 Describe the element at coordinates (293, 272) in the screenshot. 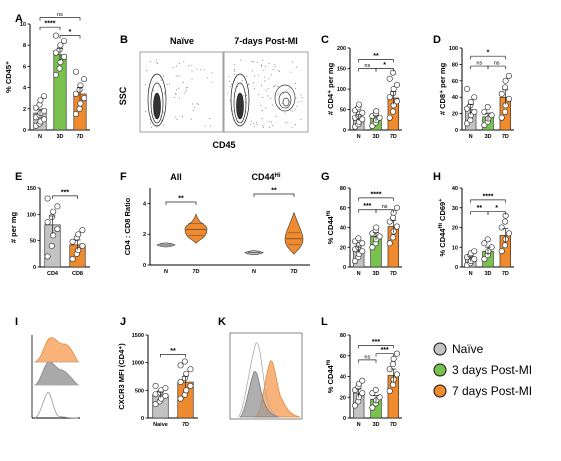

I see `violin-x-tick-label: 7D` at that location.